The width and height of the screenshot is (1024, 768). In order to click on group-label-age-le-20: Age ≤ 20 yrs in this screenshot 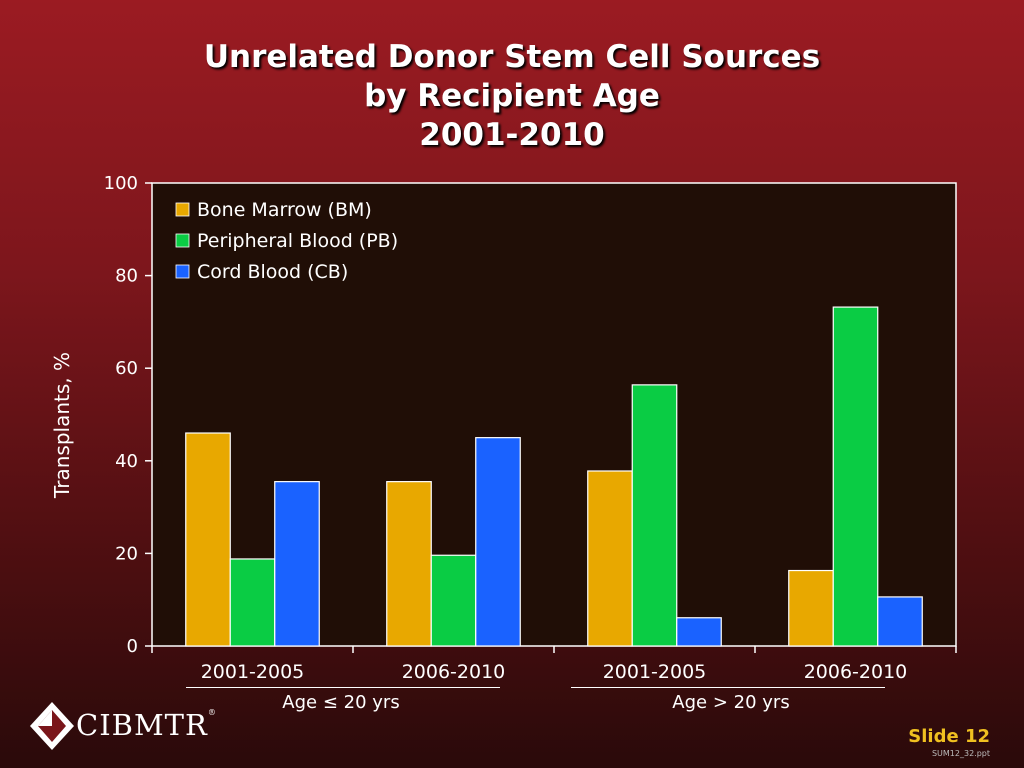, I will do `click(341, 702)`.